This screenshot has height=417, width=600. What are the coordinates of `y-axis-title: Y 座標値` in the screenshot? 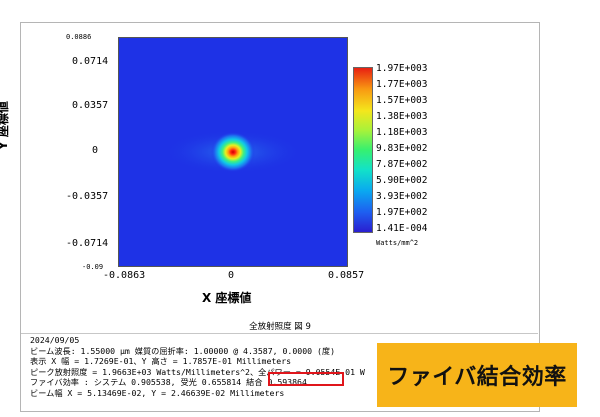 It's located at (5, 125).